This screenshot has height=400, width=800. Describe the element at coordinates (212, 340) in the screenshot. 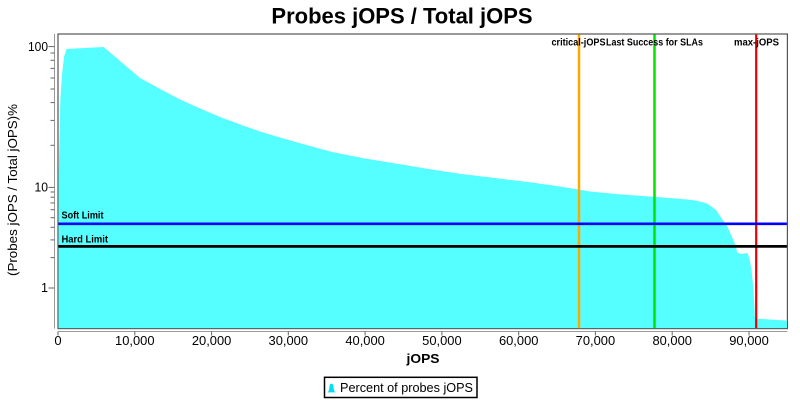

I see `svg-text: 20,000` at that location.